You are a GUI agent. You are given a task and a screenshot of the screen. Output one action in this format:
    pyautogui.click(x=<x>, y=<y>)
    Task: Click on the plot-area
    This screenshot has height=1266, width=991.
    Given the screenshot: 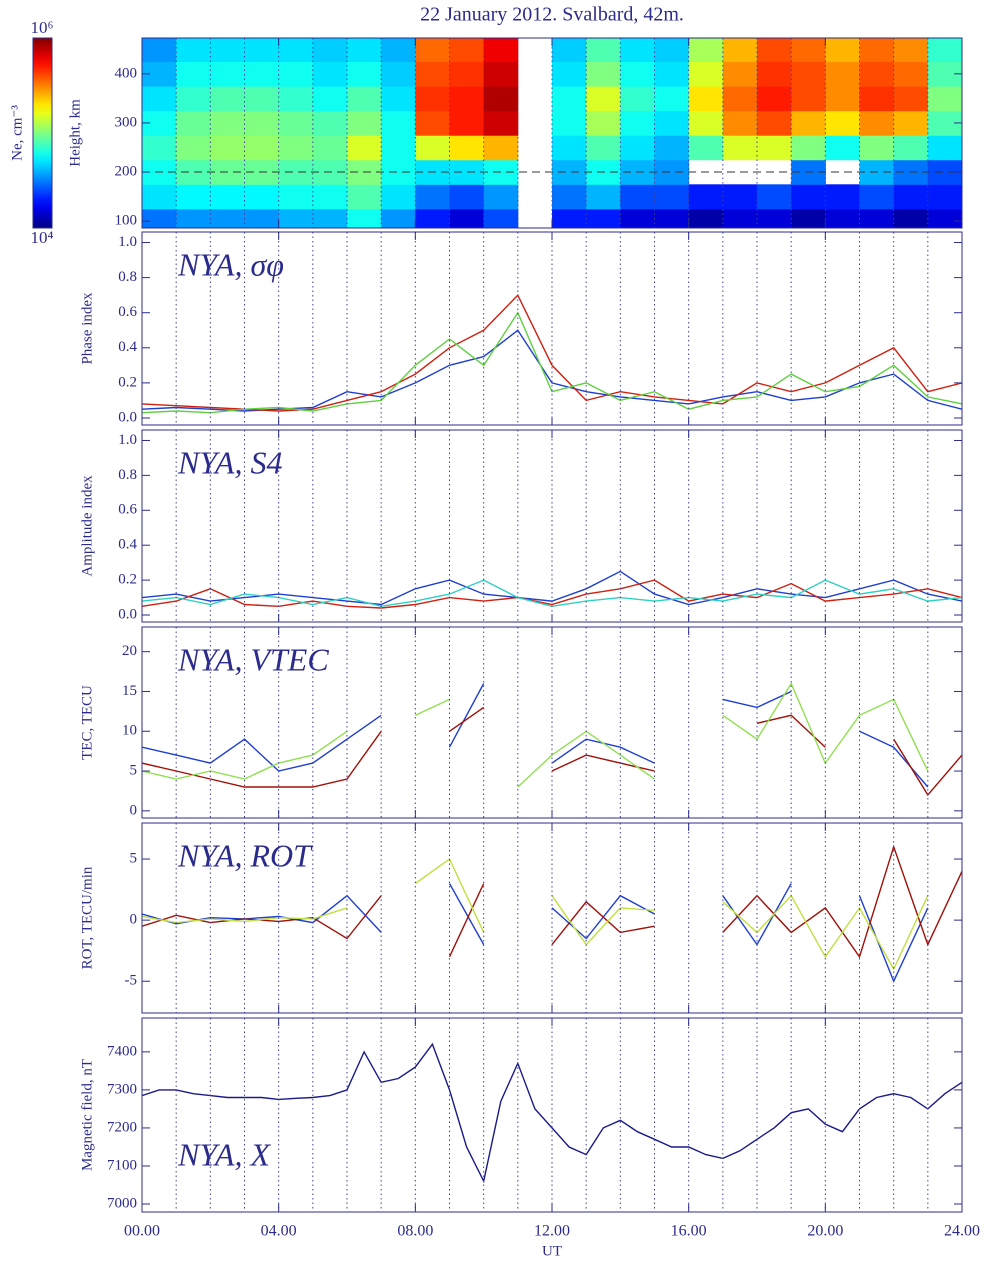 What is the action you would take?
    pyautogui.click(x=552, y=589)
    